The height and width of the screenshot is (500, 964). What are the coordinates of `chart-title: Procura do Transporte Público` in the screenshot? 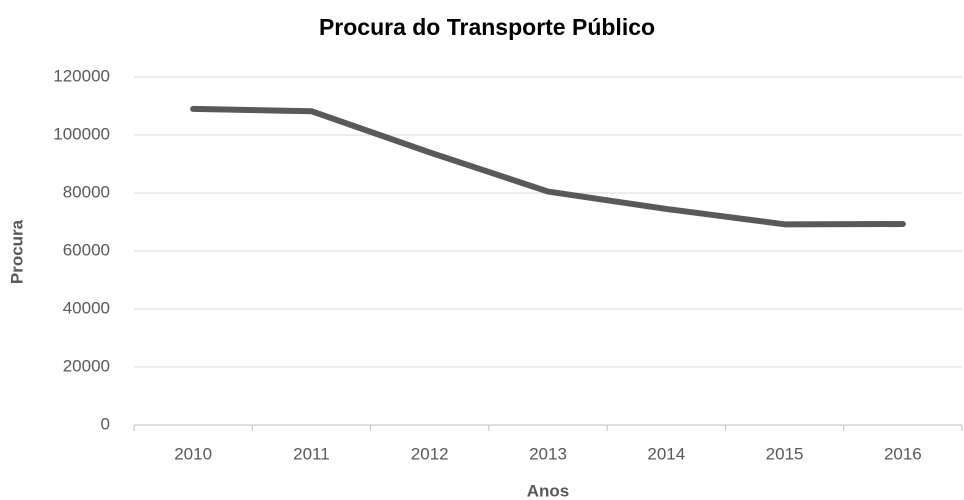 It's located at (487, 27).